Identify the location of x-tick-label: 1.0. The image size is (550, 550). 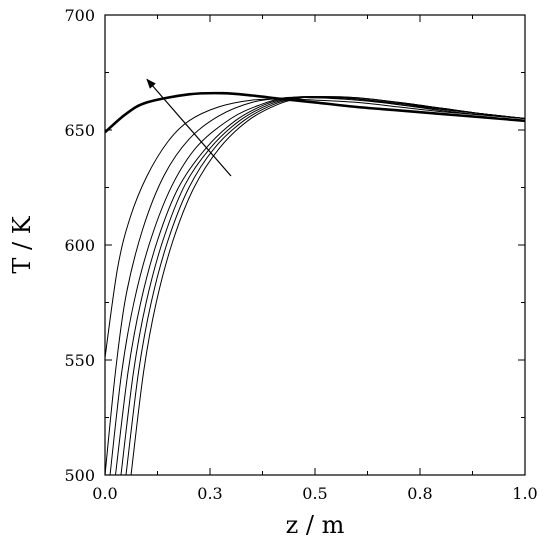
(524, 493).